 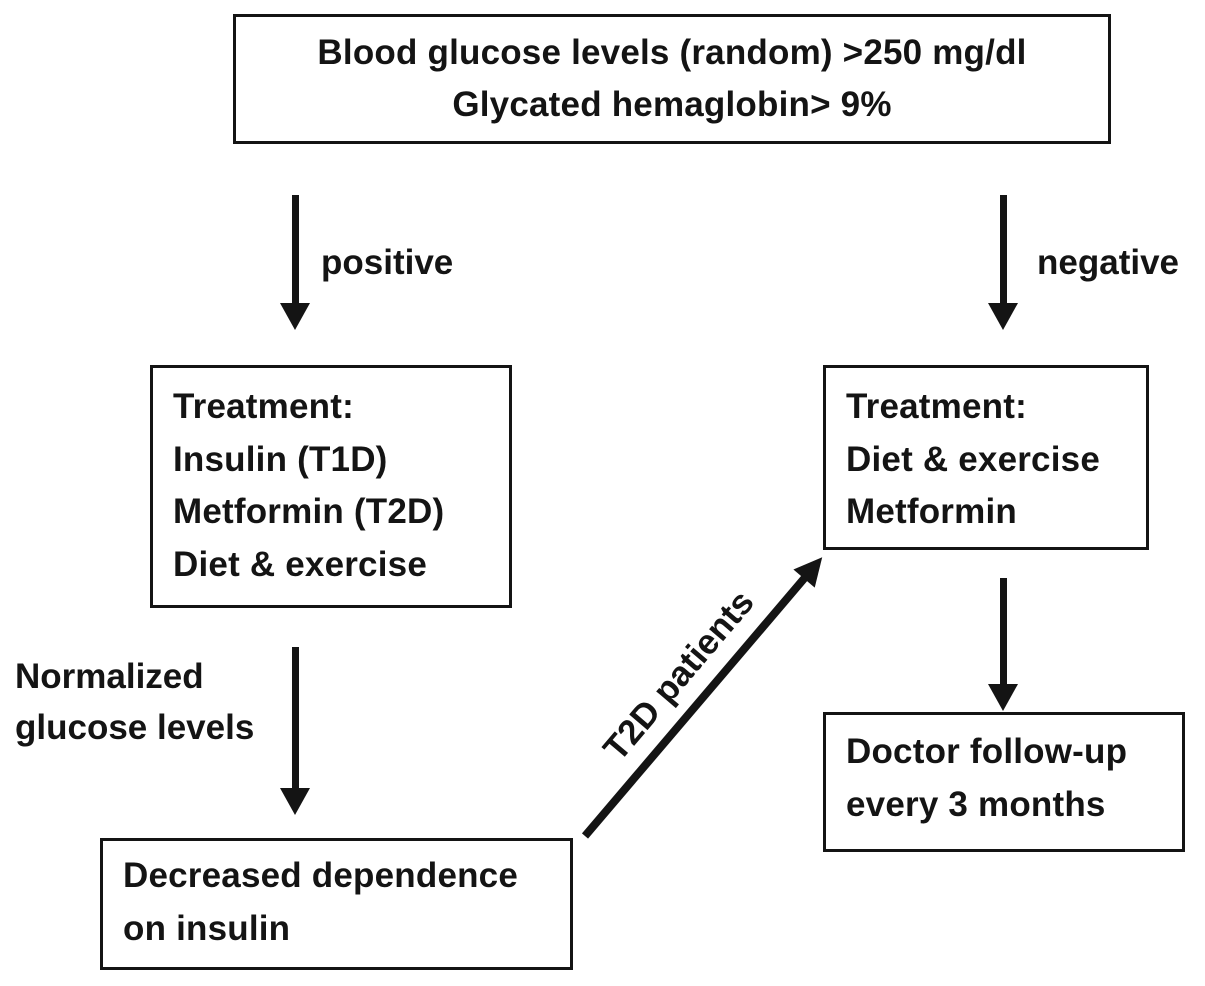 I want to click on edge-label-normalized: Normalized glucose levels, so click(x=145, y=703).